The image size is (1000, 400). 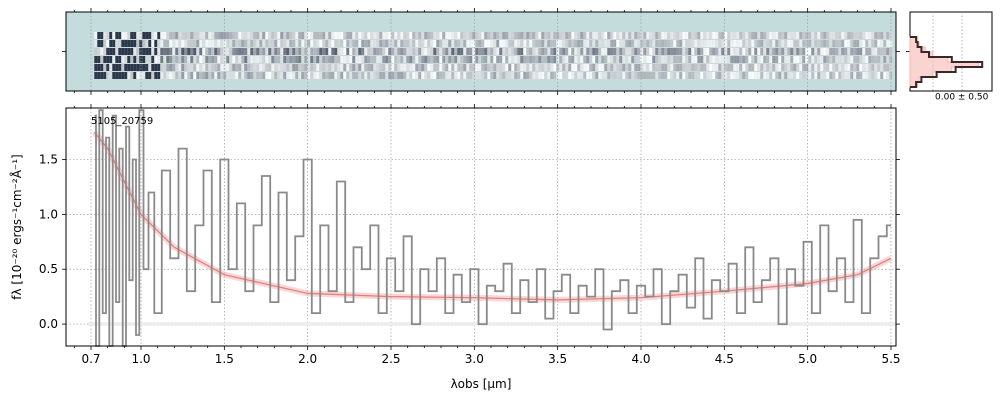 What do you see at coordinates (481, 384) in the screenshot?
I see `x-axis-label: λobs [μm]` at bounding box center [481, 384].